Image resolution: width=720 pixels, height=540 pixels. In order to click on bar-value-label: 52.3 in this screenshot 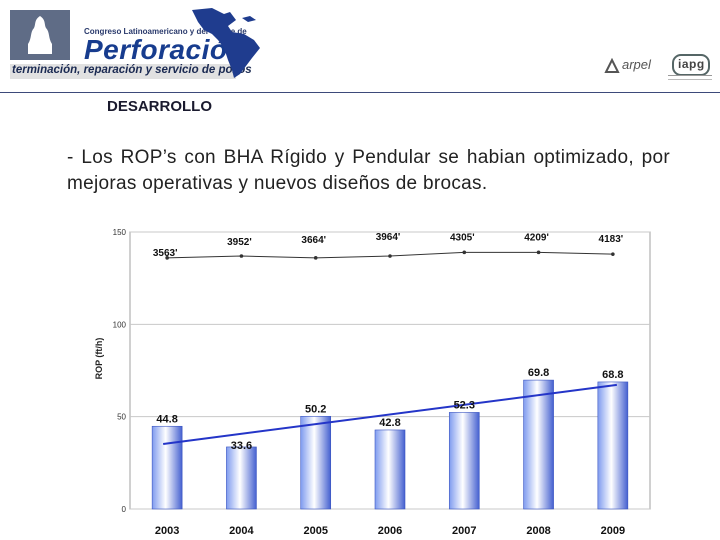, I will do `click(464, 405)`.